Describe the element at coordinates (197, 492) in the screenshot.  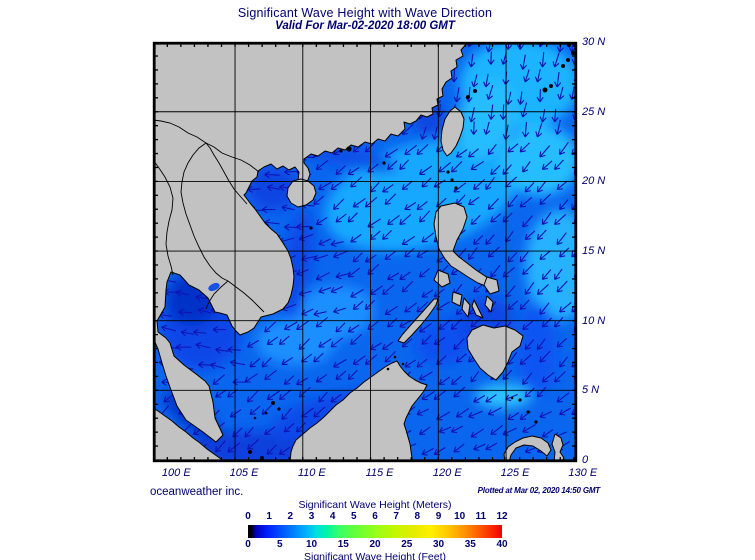
I see `brand-text: oceanweather inc.` at that location.